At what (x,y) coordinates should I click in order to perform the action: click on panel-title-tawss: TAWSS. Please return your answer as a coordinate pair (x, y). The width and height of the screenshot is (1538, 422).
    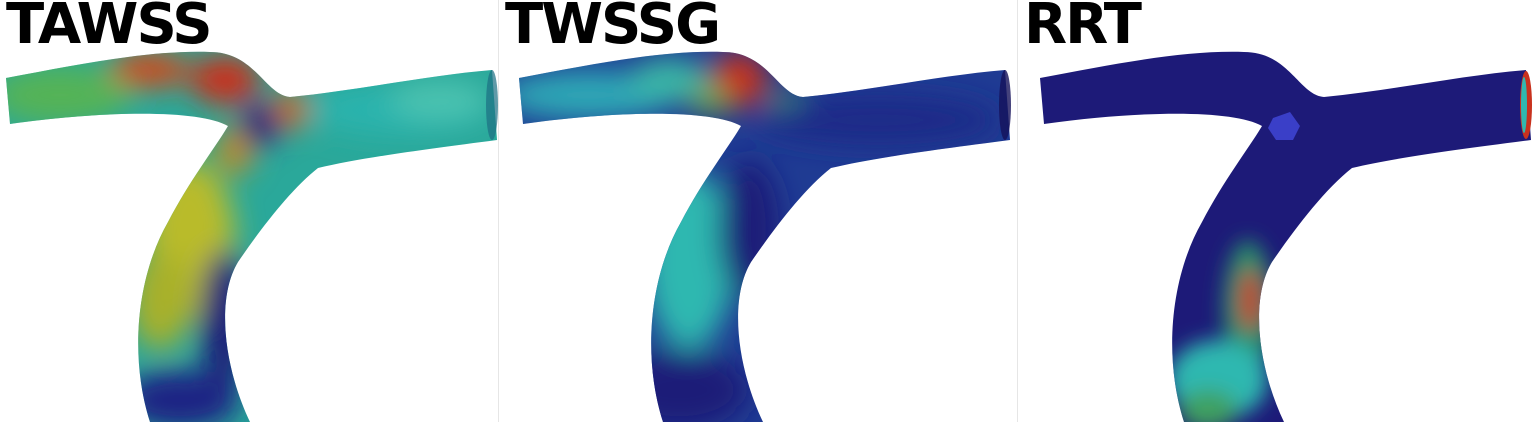
    Looking at the image, I should click on (109, 28).